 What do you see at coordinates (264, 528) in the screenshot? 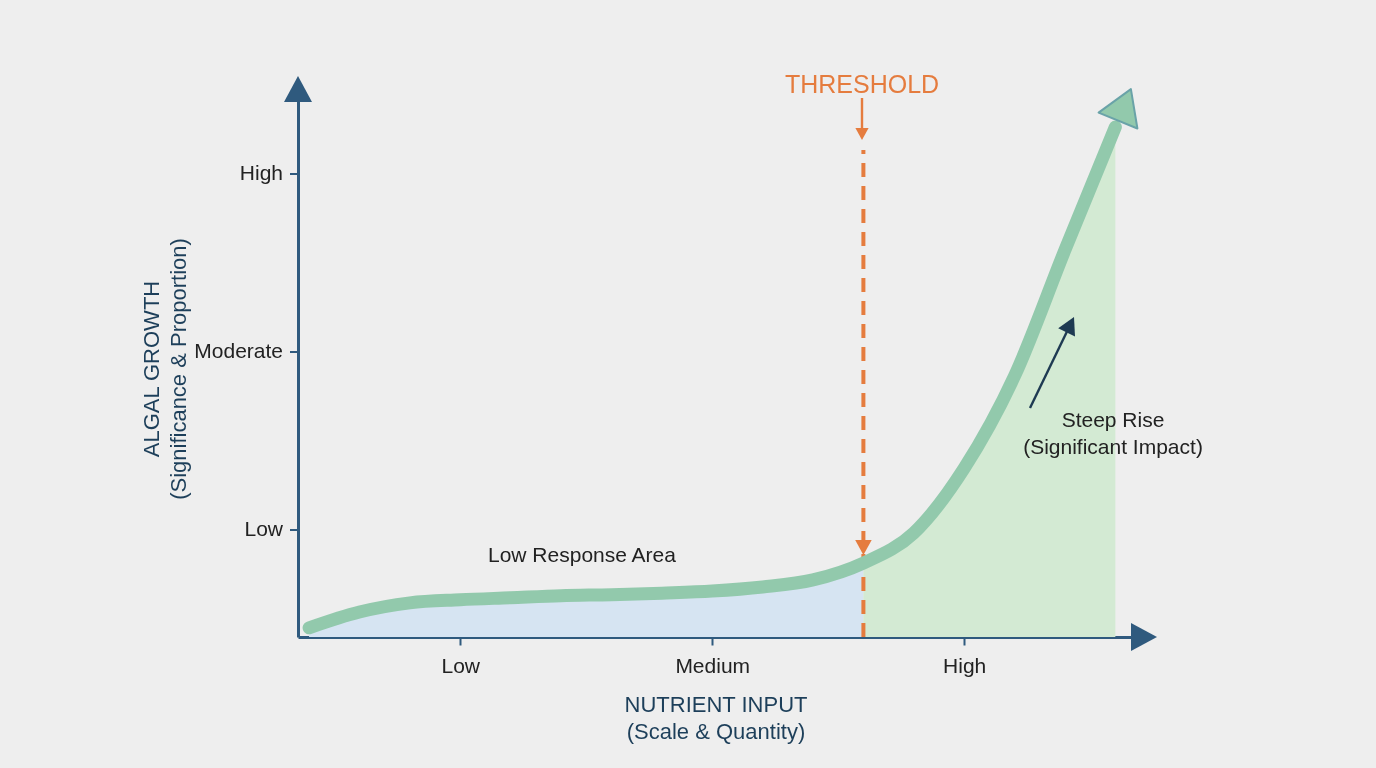
I see `text: Low` at bounding box center [264, 528].